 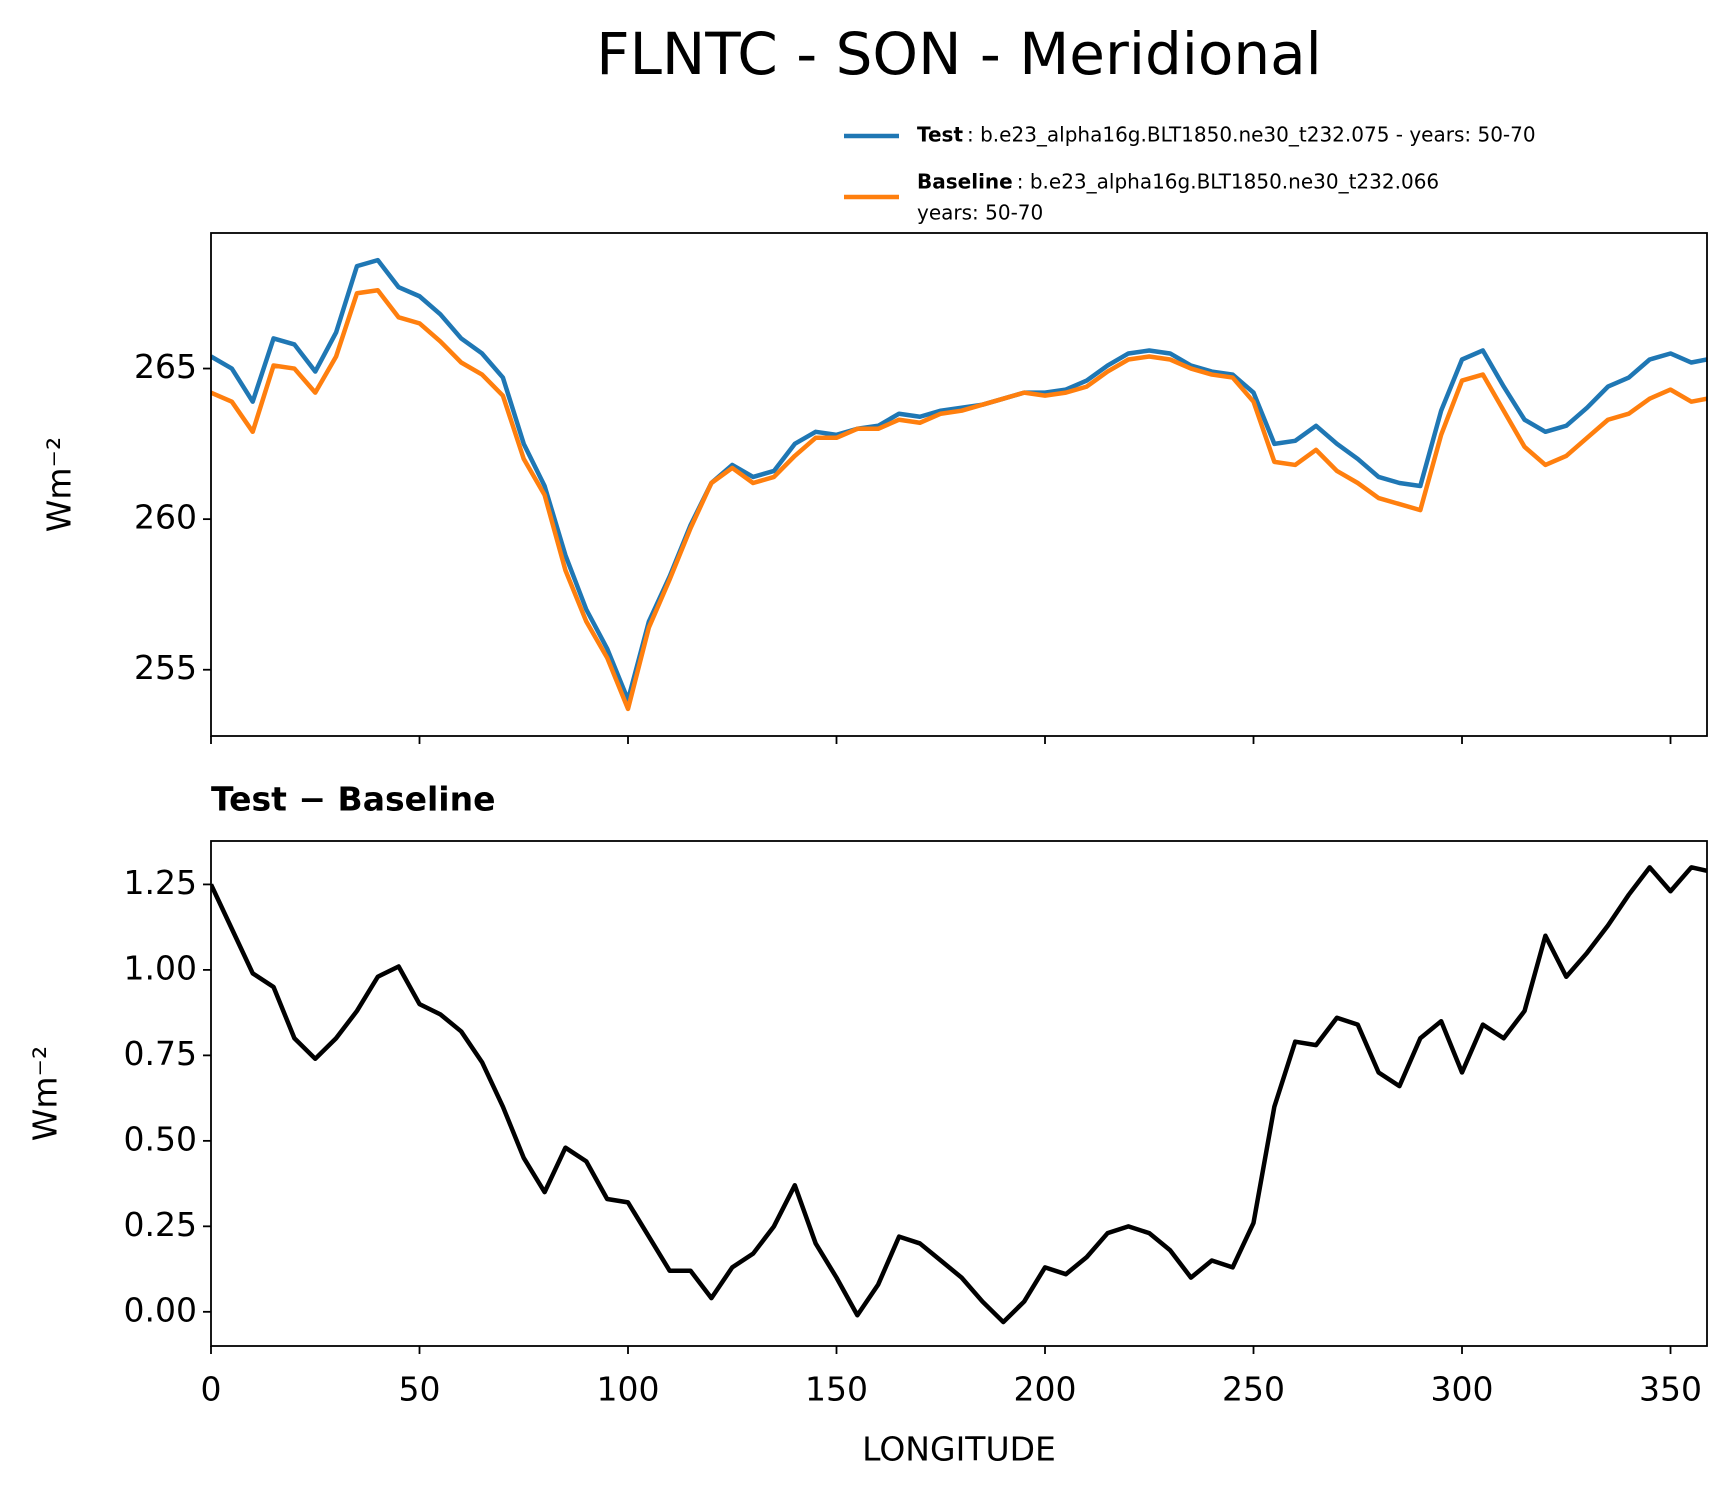 I want to click on x-tick-label: 300, so click(x=1462, y=1389).